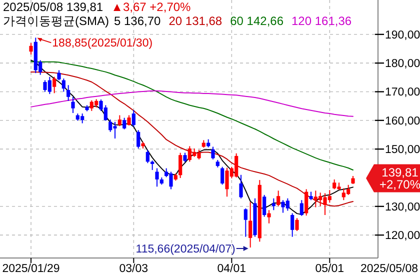 The width and height of the screenshot is (420, 277). Describe the element at coordinates (186, 250) in the screenshot. I see `annotation: 115,66(2025/04/07)` at that location.